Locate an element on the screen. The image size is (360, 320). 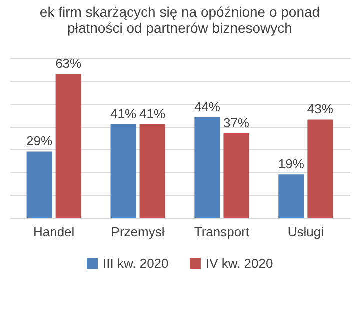
data-label: 37% is located at coordinates (236, 122).